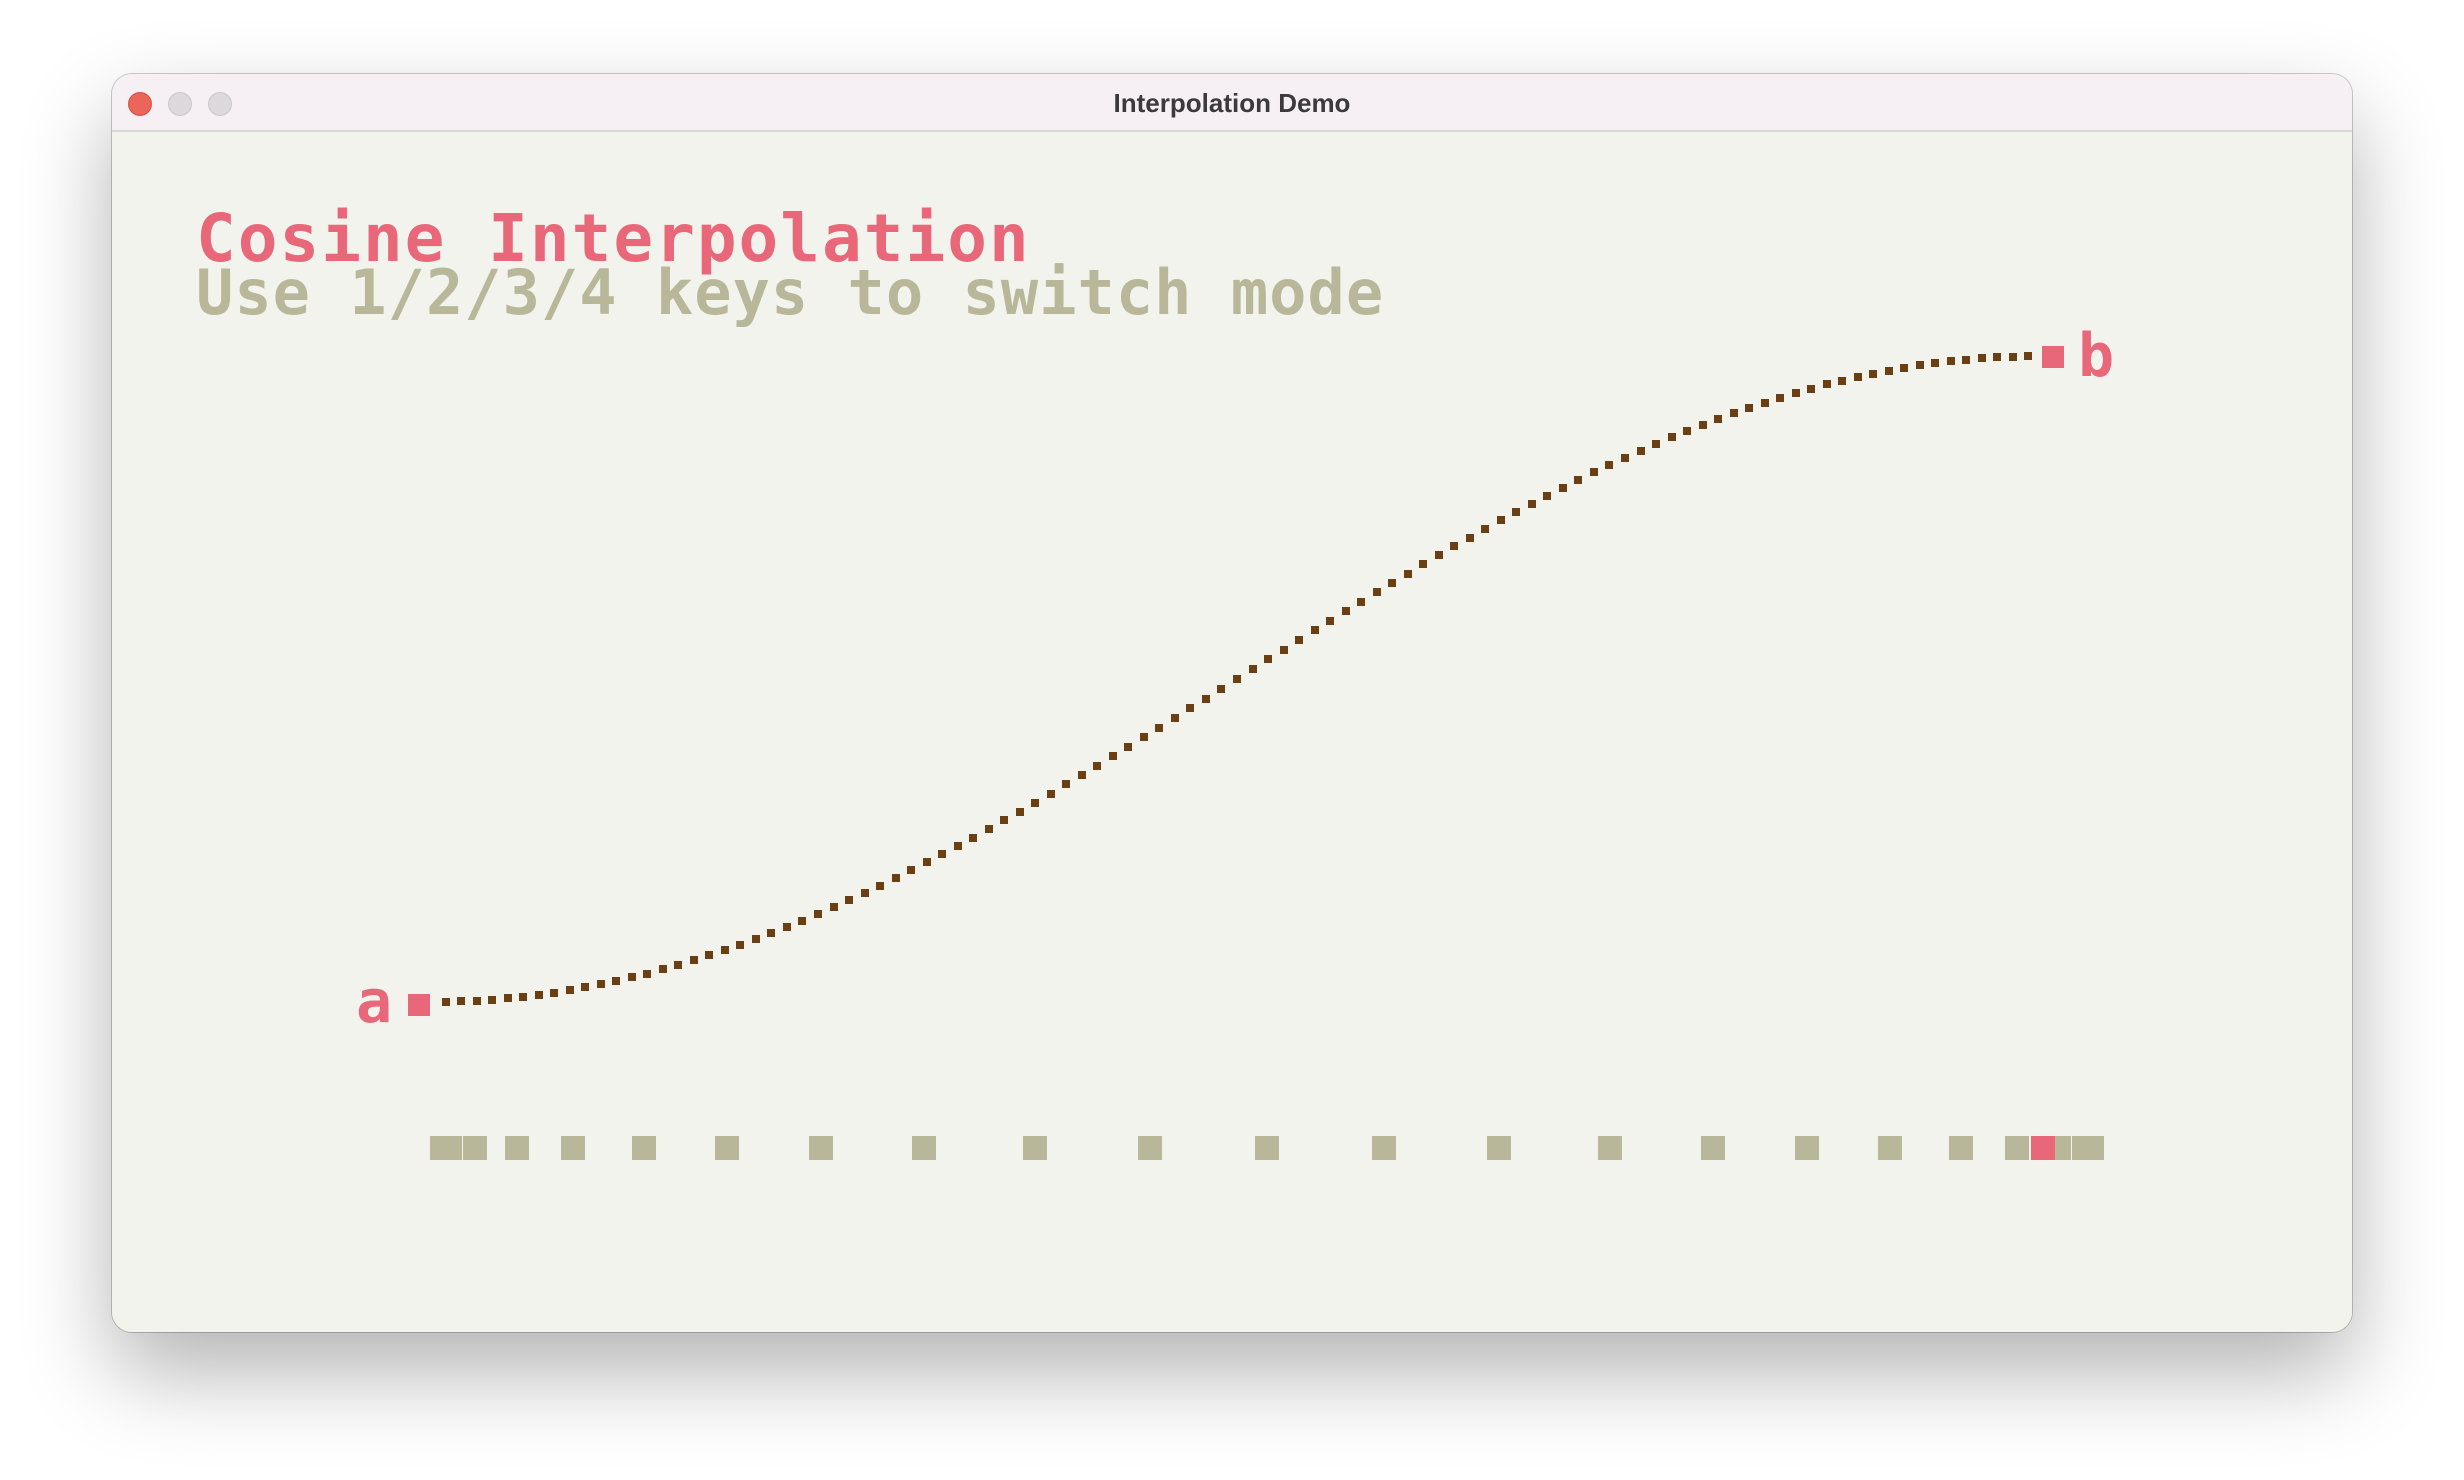 This screenshot has height=1480, width=2464. I want to click on point-a-label: a, so click(374, 1002).